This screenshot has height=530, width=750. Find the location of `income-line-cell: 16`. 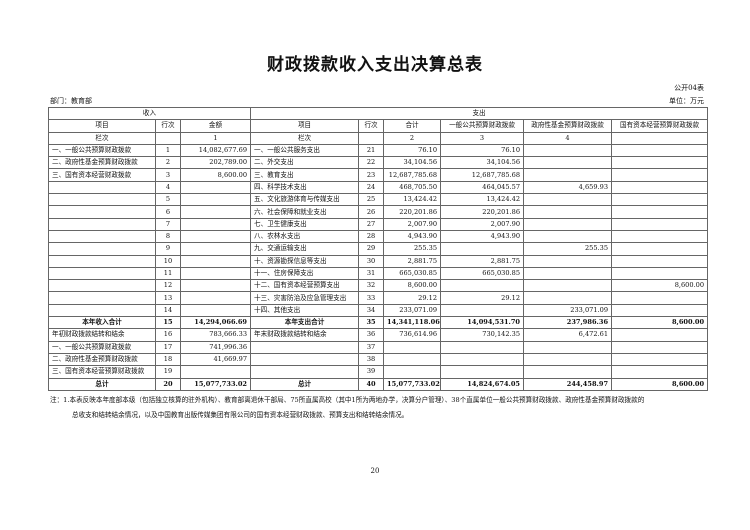

income-line-cell: 16 is located at coordinates (168, 335).